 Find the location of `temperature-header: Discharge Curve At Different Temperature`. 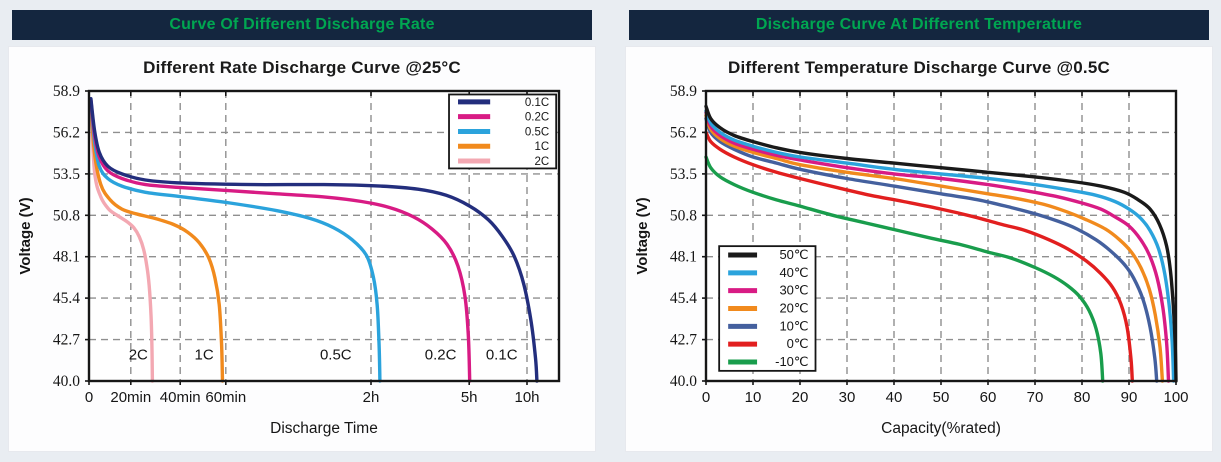

temperature-header: Discharge Curve At Different Temperature is located at coordinates (919, 25).